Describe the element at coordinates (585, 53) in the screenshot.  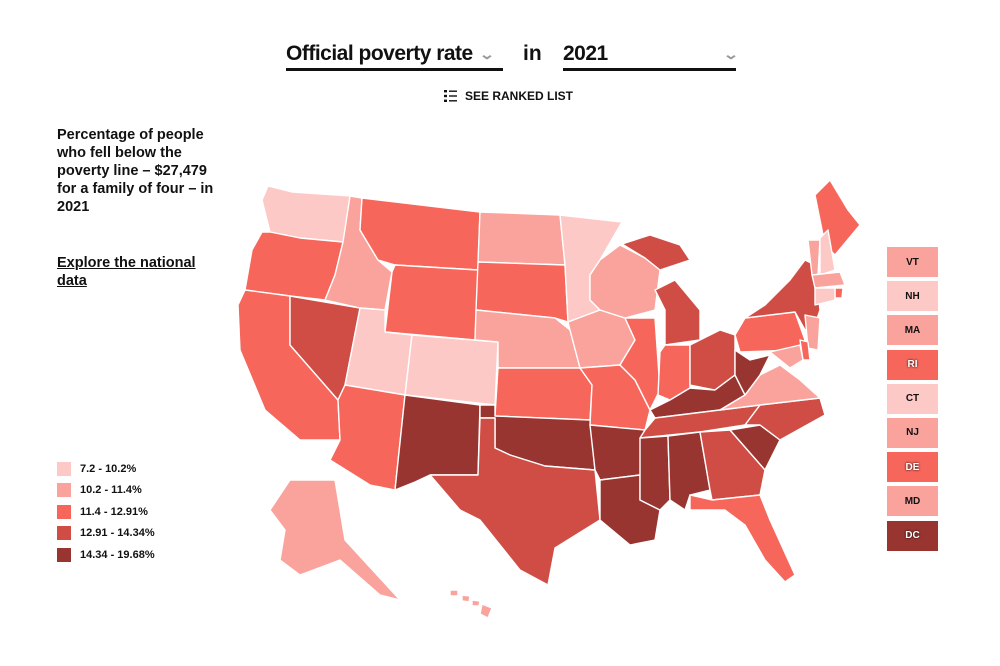
I see `year-select-value: 2021` at that location.